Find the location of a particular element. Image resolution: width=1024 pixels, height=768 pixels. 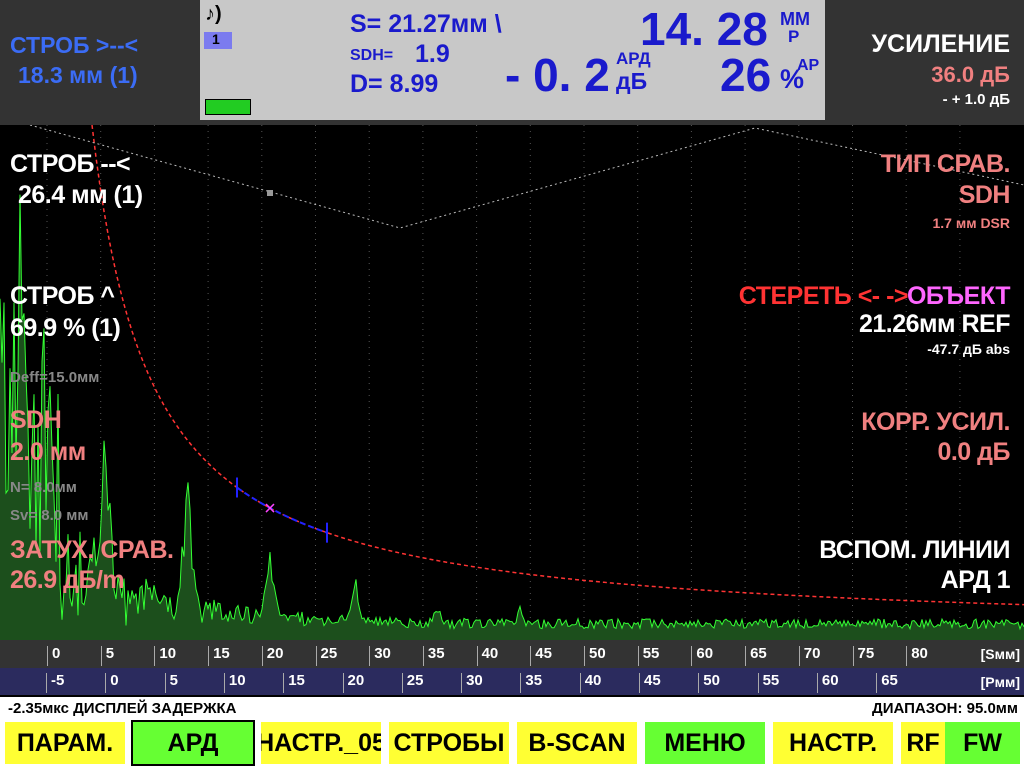

sdh-value: 2.0 мм is located at coordinates (48, 452).